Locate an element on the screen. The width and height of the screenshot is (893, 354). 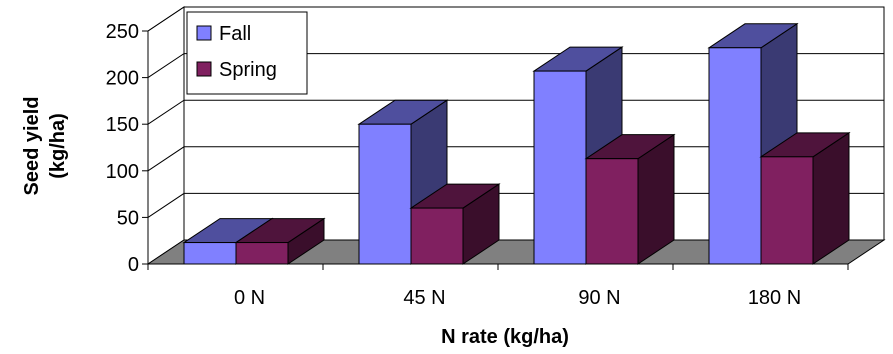
legend-swatch-spring is located at coordinates (204, 69).